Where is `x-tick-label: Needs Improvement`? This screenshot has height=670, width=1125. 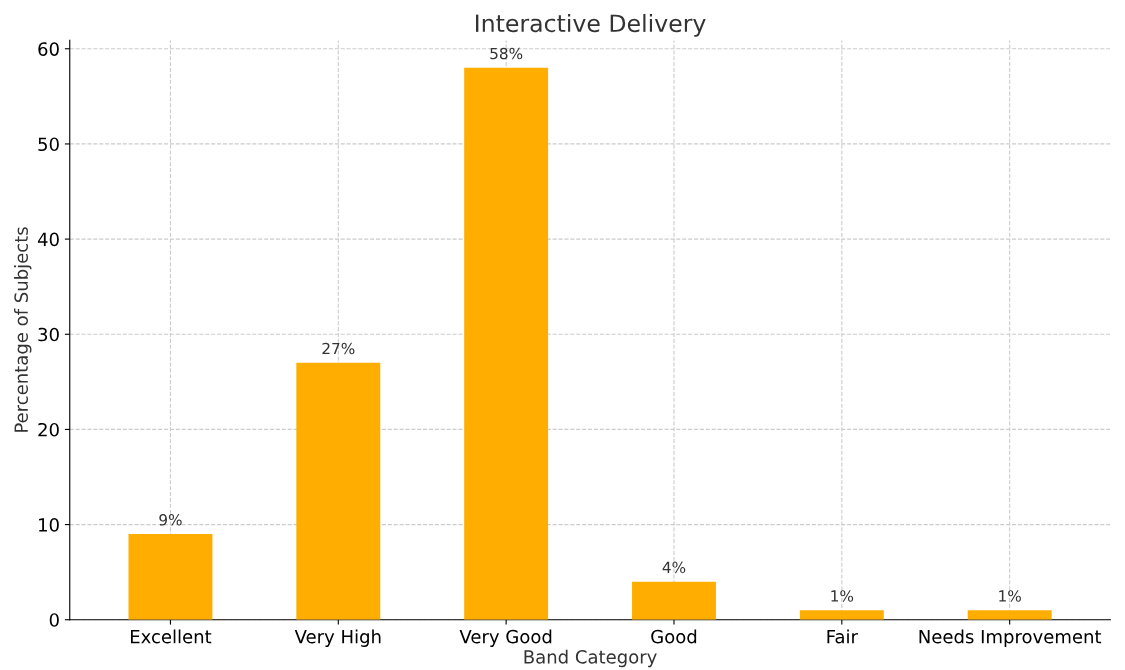 x-tick-label: Needs Improvement is located at coordinates (1010, 638).